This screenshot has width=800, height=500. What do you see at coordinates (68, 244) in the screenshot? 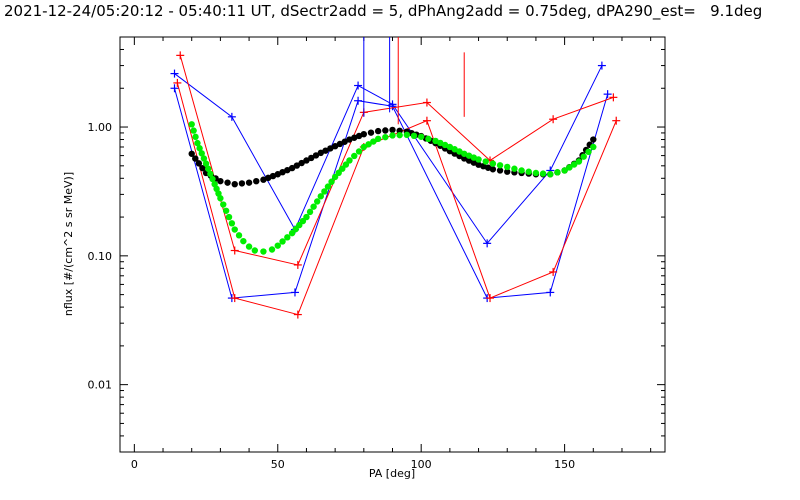
I see `y-axis-label: nflux [#/(cm^2 s sr MeV)]` at bounding box center [68, 244].